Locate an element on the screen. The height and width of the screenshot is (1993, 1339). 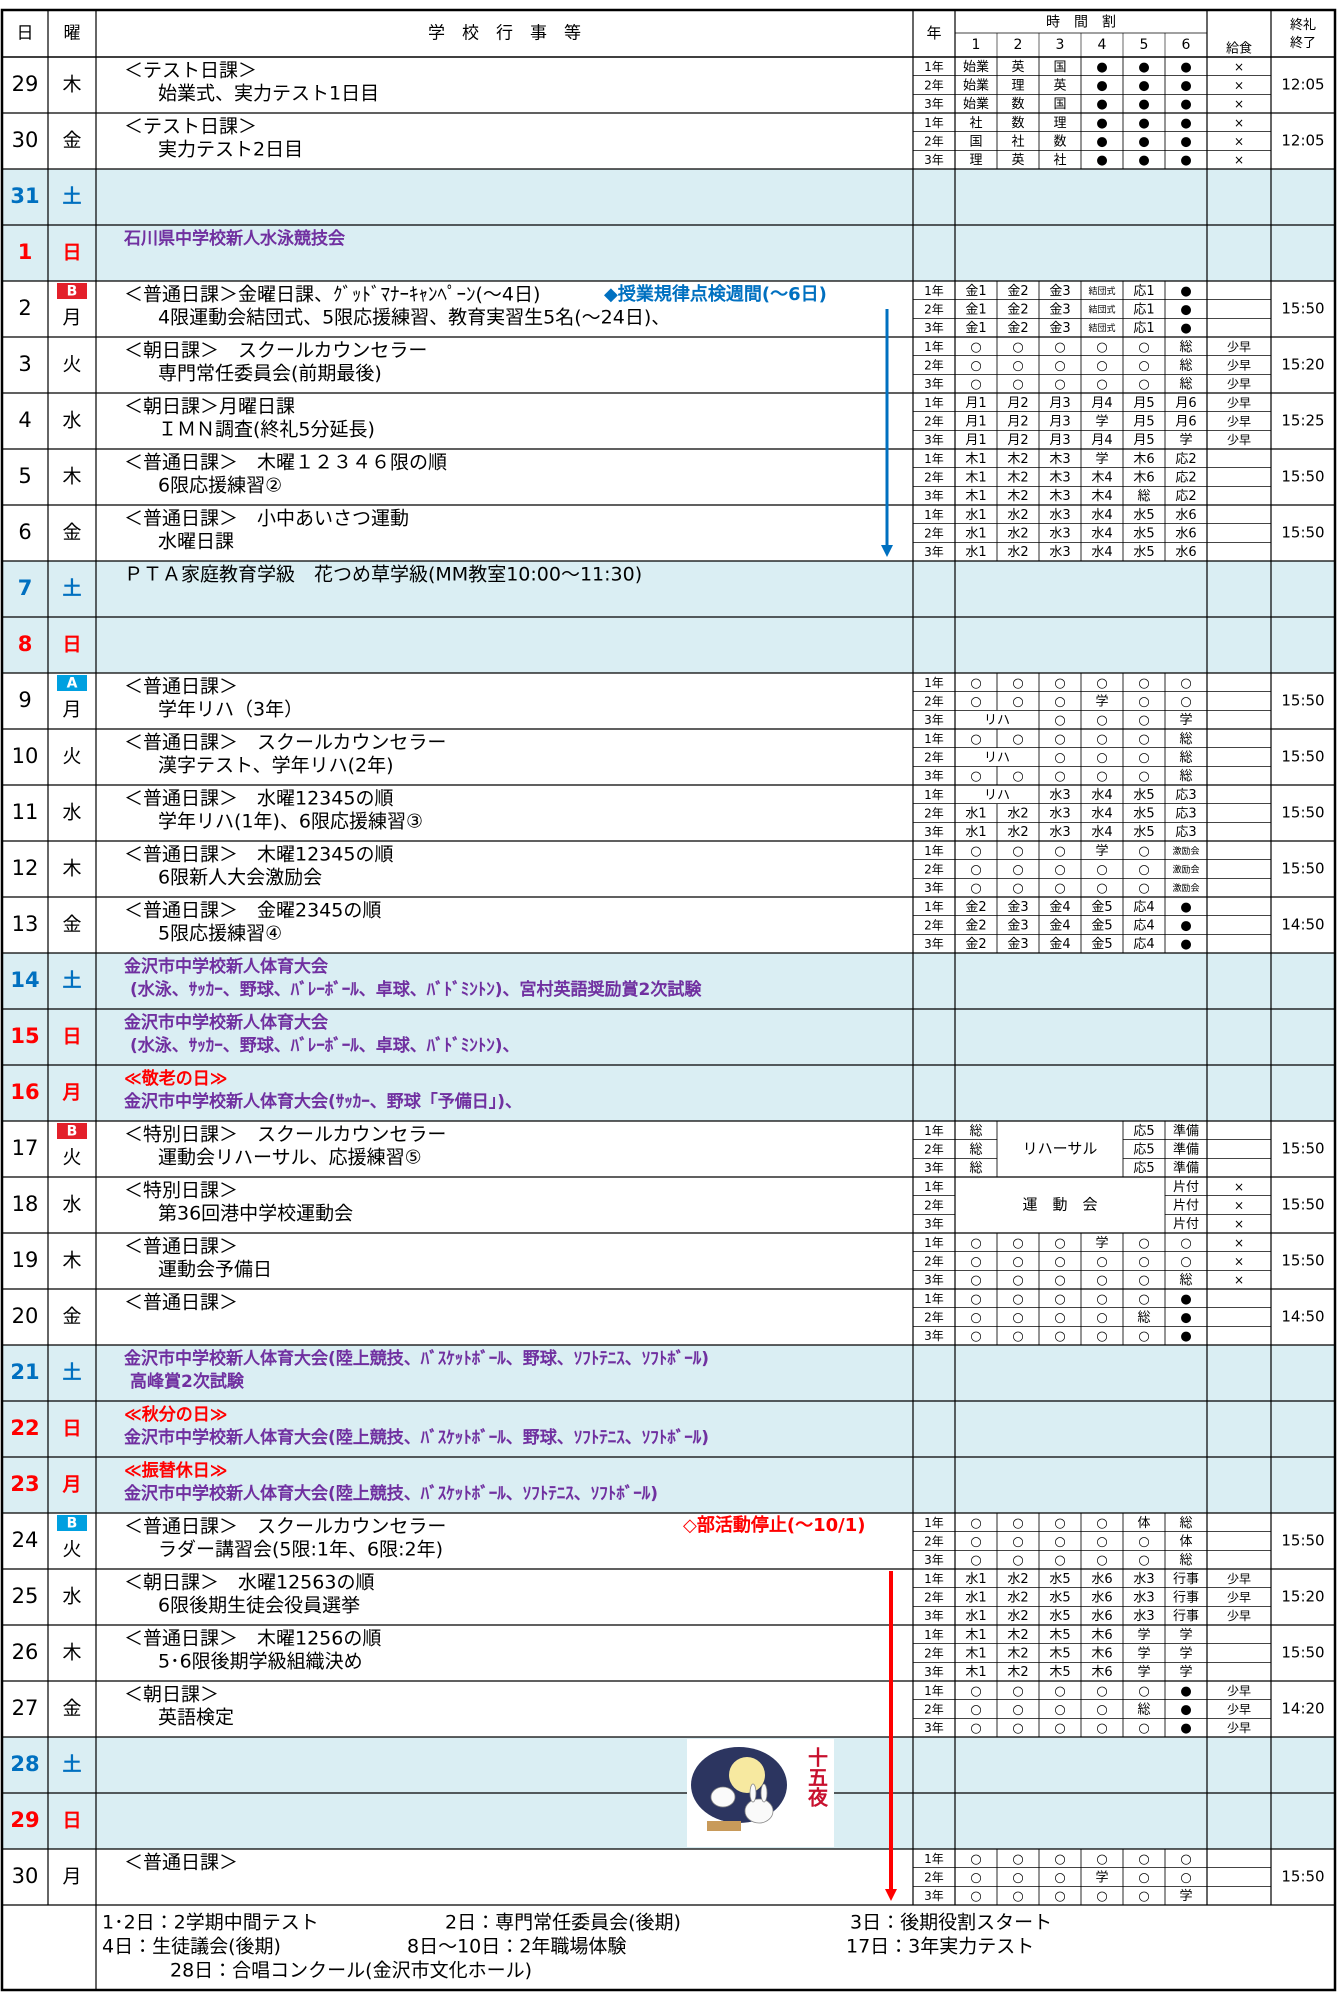
period-text: 準備 is located at coordinates (1186, 1150).